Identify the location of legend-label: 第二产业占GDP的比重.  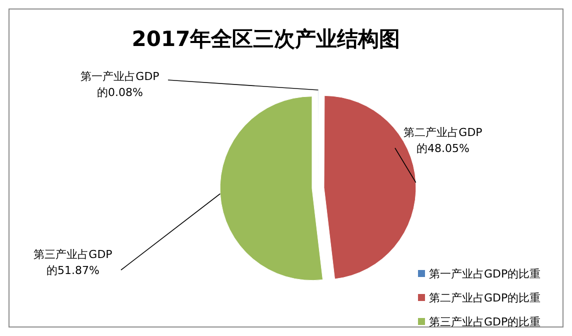
(485, 298).